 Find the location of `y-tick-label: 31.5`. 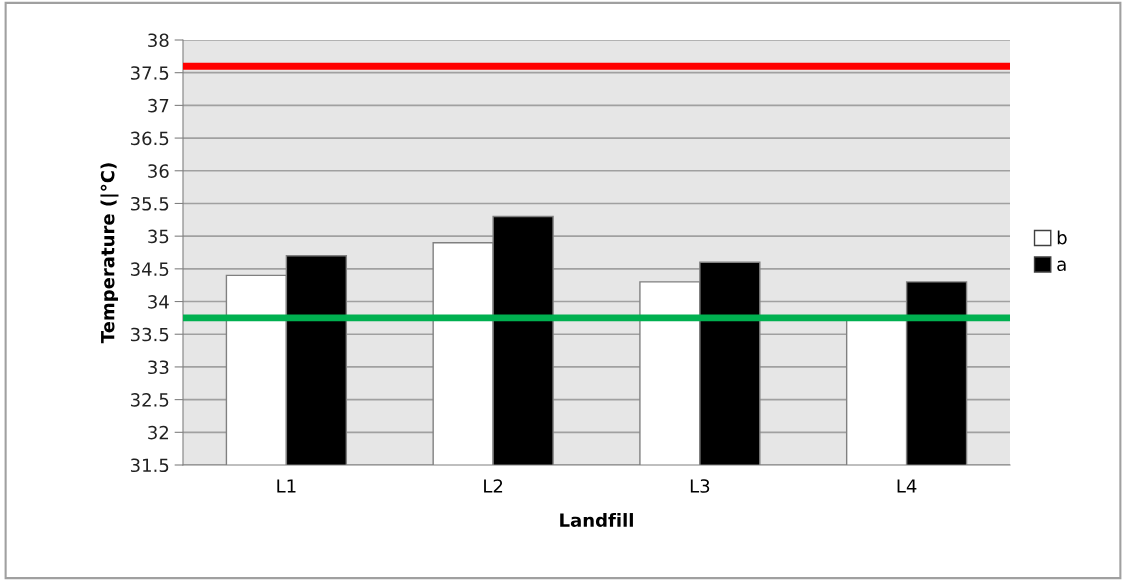

y-tick-label: 31.5 is located at coordinates (149, 465).